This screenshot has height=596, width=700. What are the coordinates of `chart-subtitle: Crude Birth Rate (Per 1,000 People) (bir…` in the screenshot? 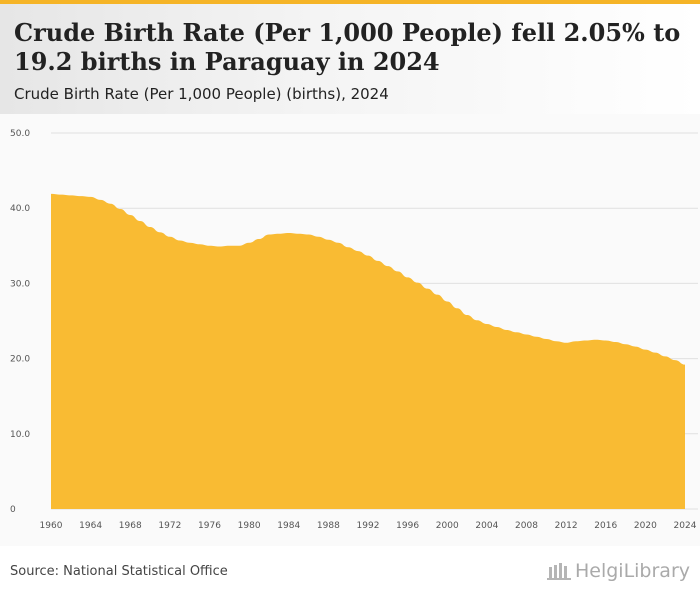 It's located at (201, 94).